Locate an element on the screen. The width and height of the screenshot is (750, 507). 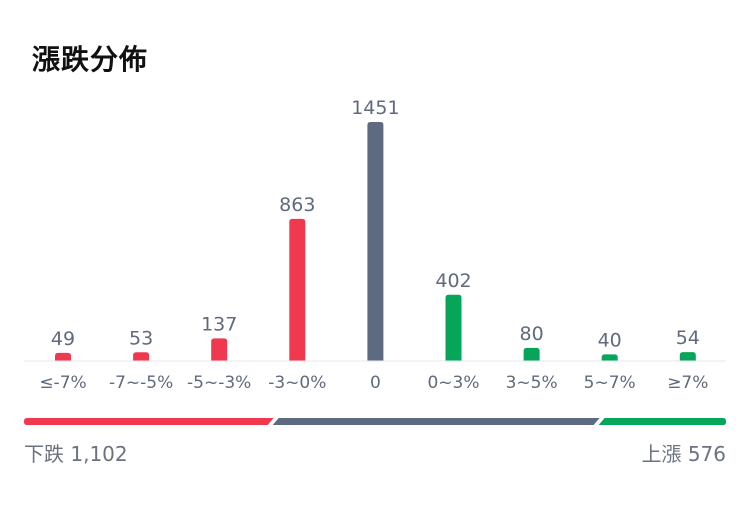
ratio-segment-flat is located at coordinates (436, 421).